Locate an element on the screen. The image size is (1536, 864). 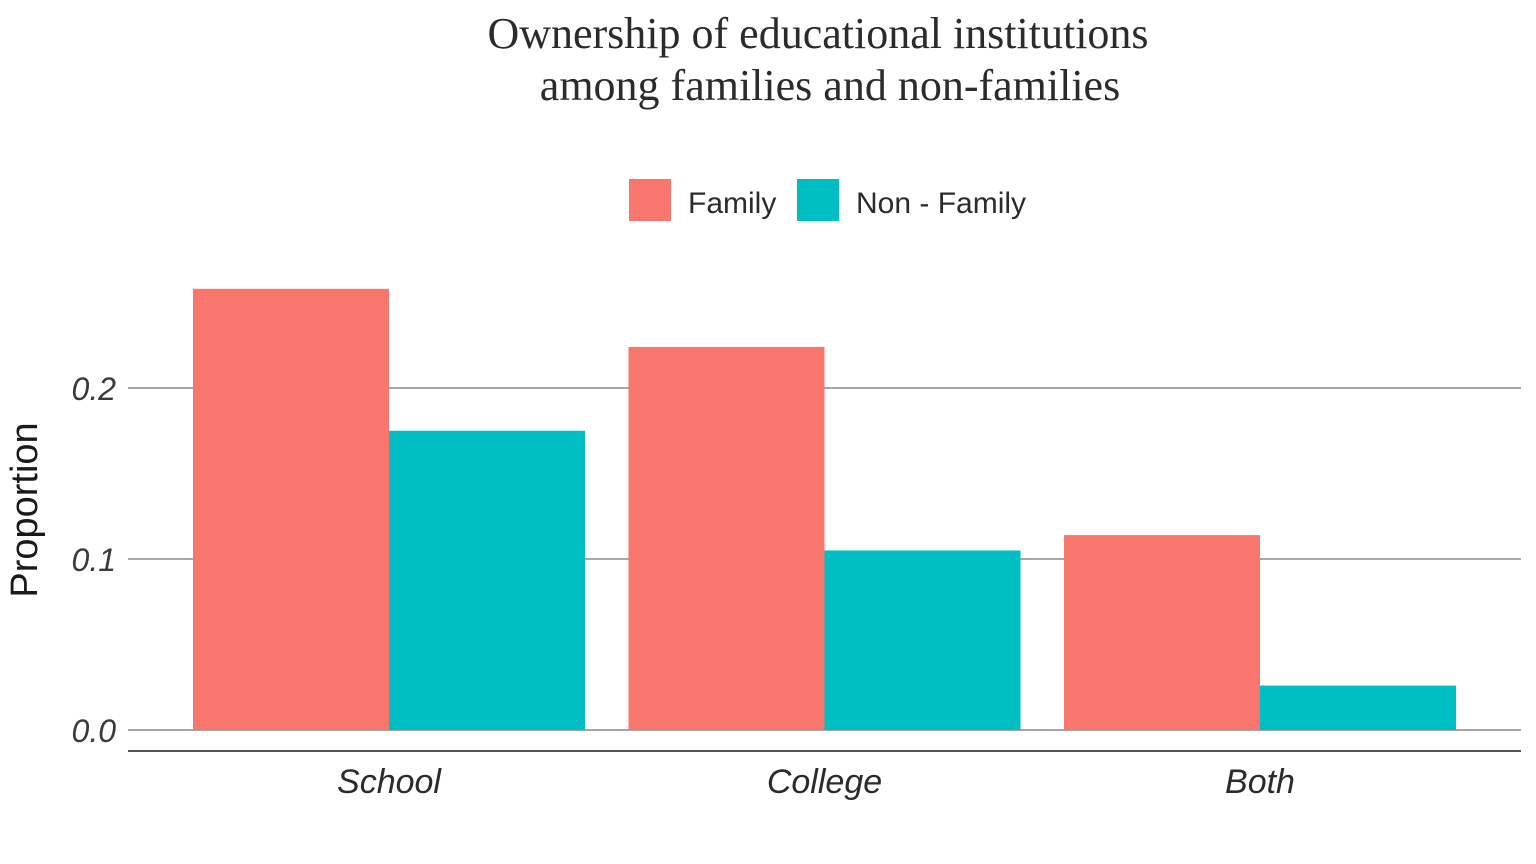
x-category-labels: School College Both is located at coordinates (816, 782).